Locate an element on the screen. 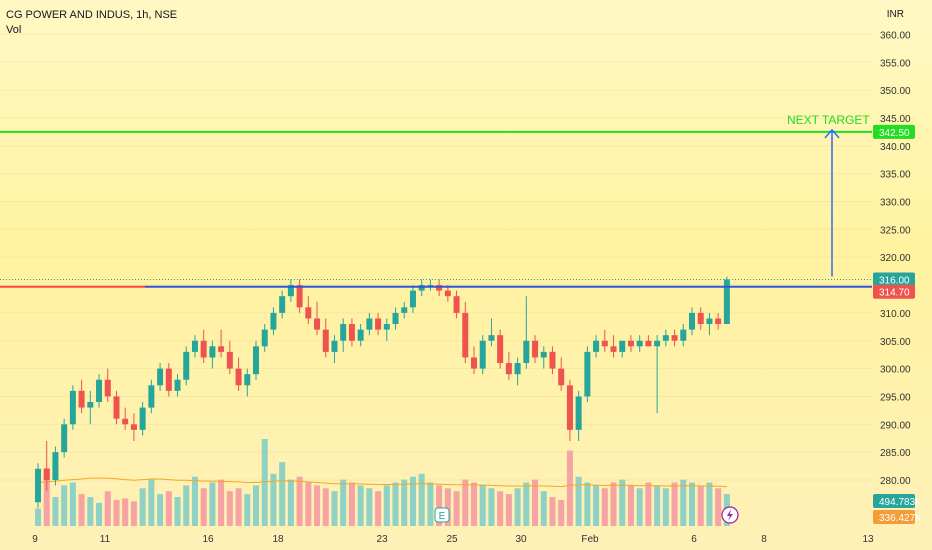 The width and height of the screenshot is (932, 550). earnings-icon-bg is located at coordinates (442, 515).